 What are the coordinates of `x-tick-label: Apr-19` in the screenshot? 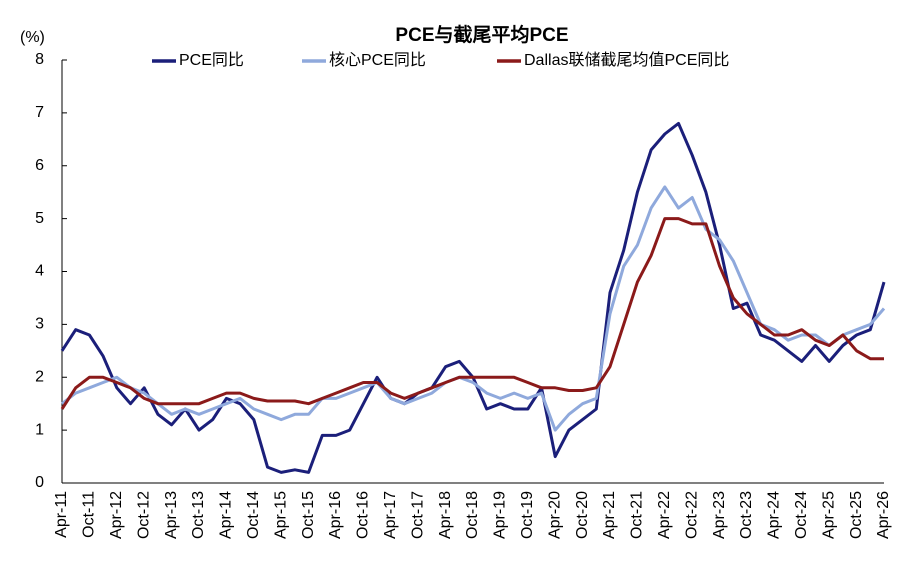 It's located at (500, 515).